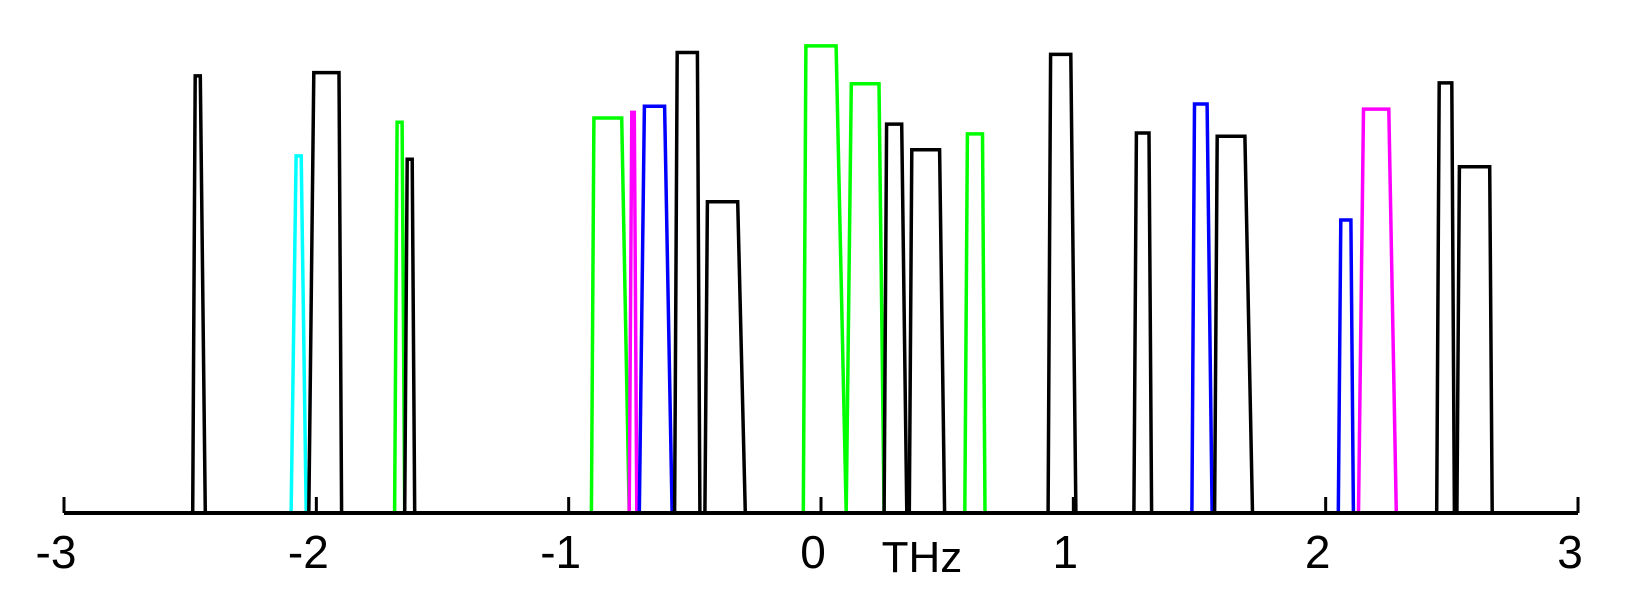 The width and height of the screenshot is (1644, 604). I want to click on x-tick-label-5: 2, so click(1318, 552).